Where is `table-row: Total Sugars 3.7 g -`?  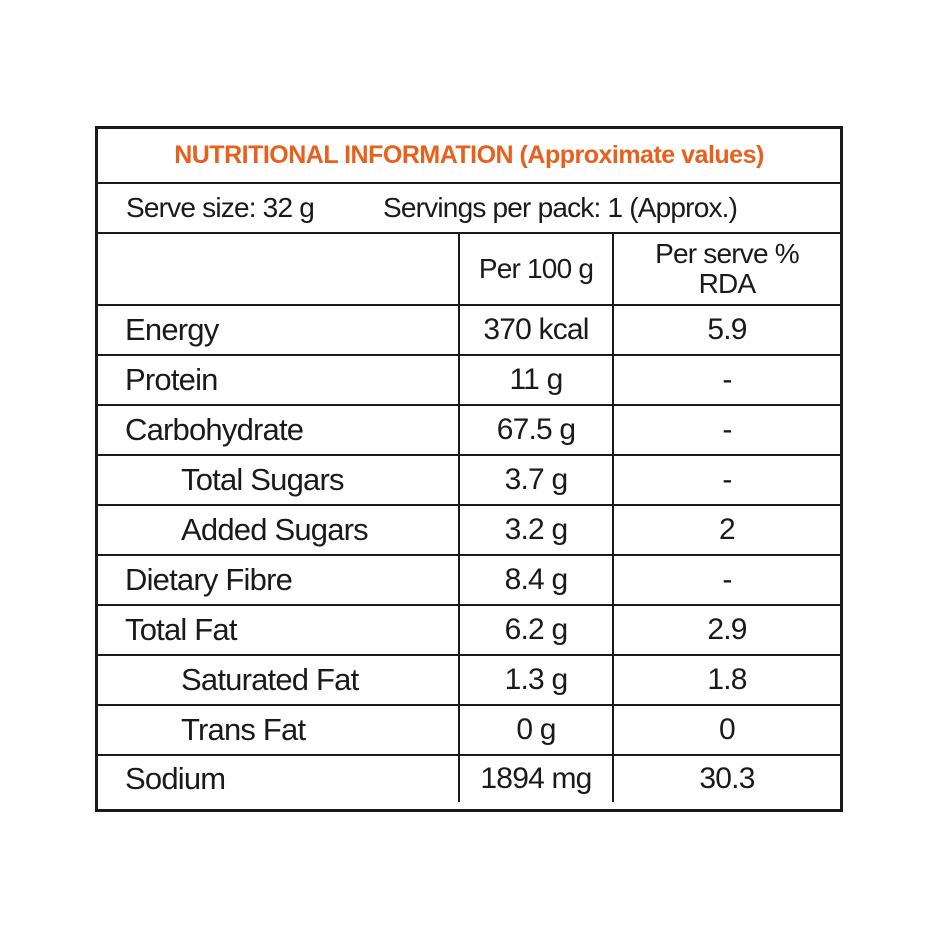 table-row: Total Sugars 3.7 g - is located at coordinates (469, 480).